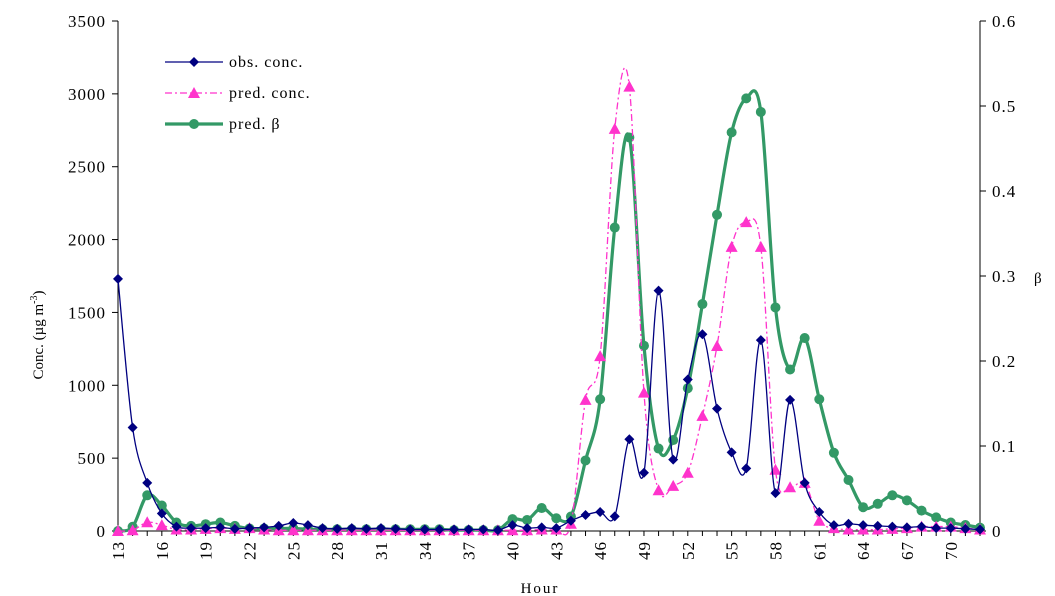  I want to click on y-axis-left-title: Conc. (µg m-3), so click(38, 334).